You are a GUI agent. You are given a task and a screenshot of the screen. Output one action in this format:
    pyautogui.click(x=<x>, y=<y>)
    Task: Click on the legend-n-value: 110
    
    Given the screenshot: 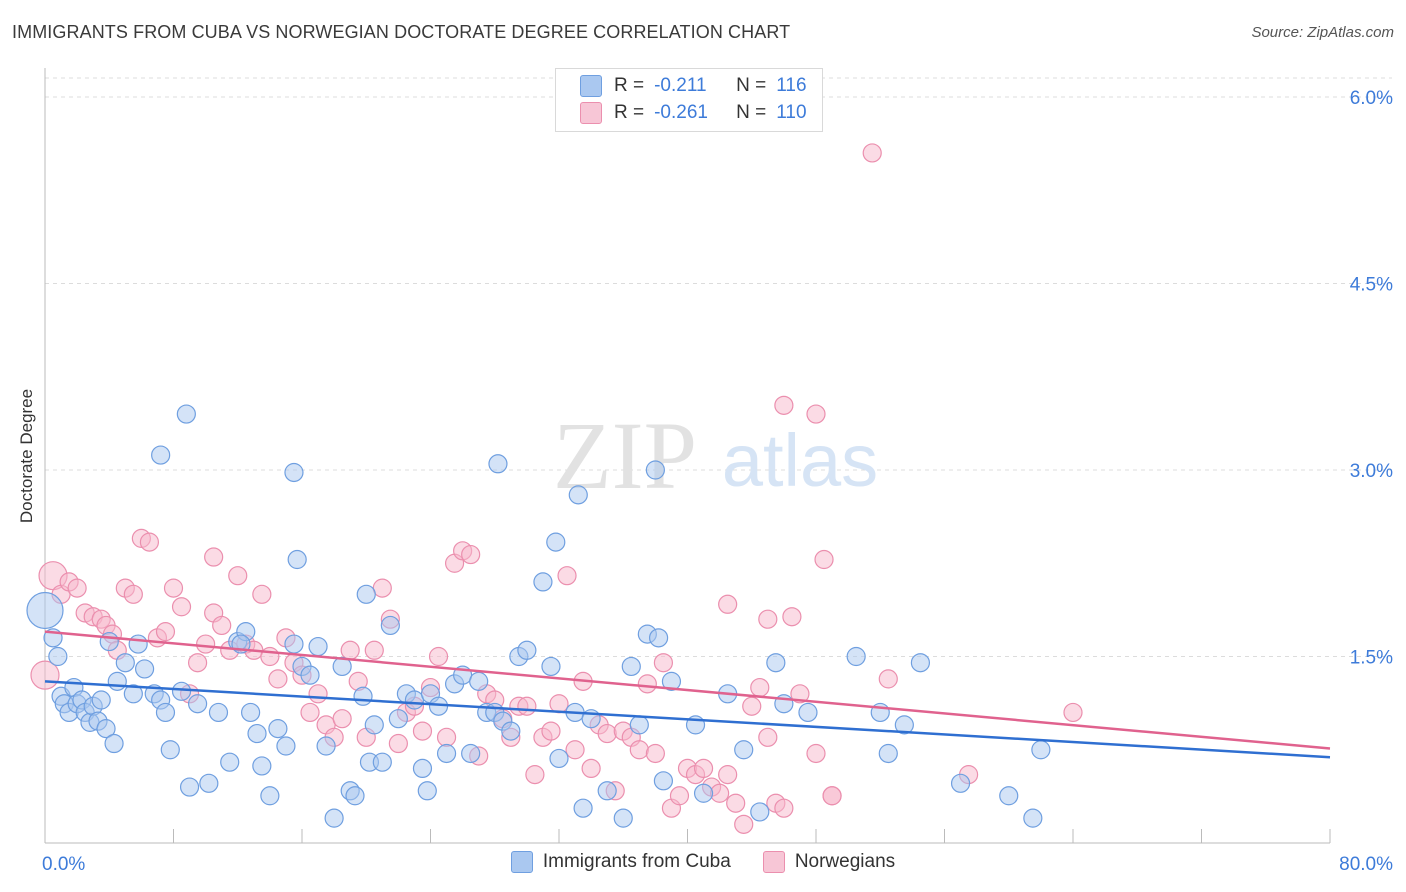 What is the action you would take?
    pyautogui.click(x=791, y=112)
    